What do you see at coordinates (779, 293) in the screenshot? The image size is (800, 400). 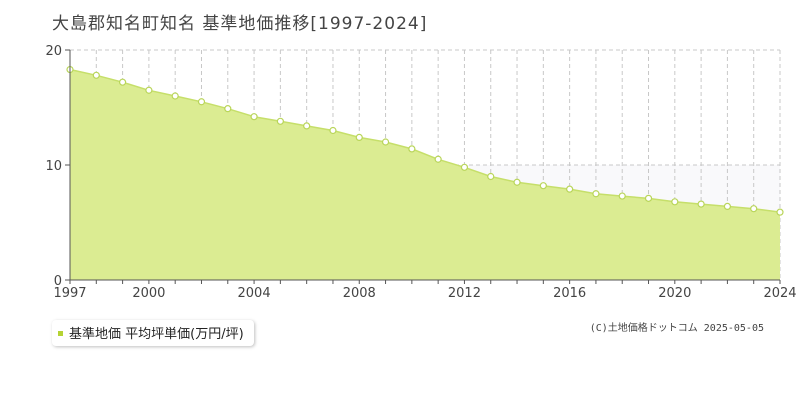 I see `x-tick-label: 2024` at bounding box center [779, 293].